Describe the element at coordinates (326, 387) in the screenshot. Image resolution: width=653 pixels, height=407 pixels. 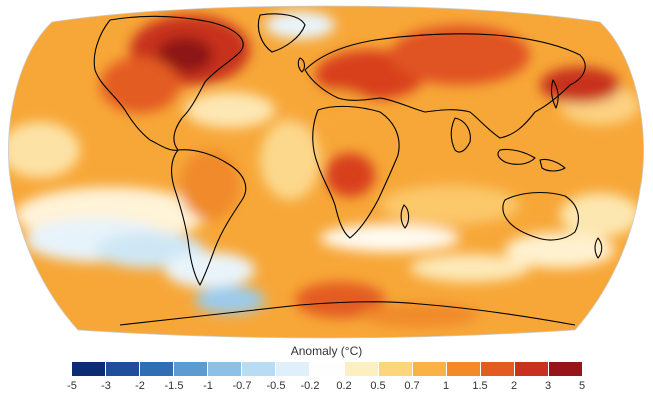
I see `legend-ticks: -5 -3 -2 -1.5 -1 -0.7 -0.5 -0.2 0.2 0.5 0.7 1 1.5 2 3 5` at that location.